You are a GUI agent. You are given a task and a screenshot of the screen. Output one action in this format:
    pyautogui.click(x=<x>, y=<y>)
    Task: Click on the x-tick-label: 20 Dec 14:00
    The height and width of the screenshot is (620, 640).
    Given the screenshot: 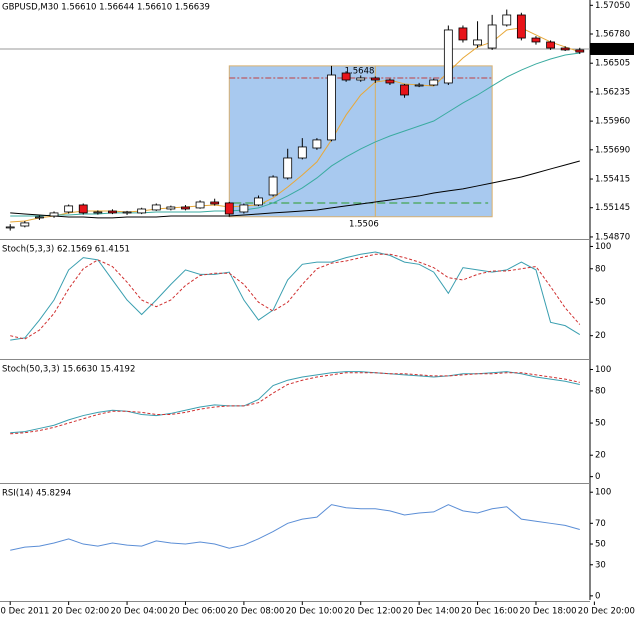 What is the action you would take?
    pyautogui.click(x=431, y=612)
    